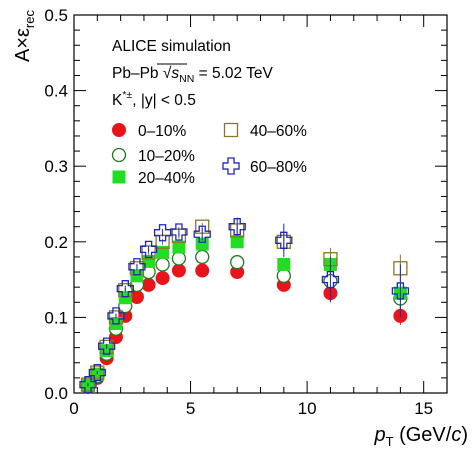 The width and height of the screenshot is (474, 456). I want to click on y-tick-label: 0.5, so click(56, 15).